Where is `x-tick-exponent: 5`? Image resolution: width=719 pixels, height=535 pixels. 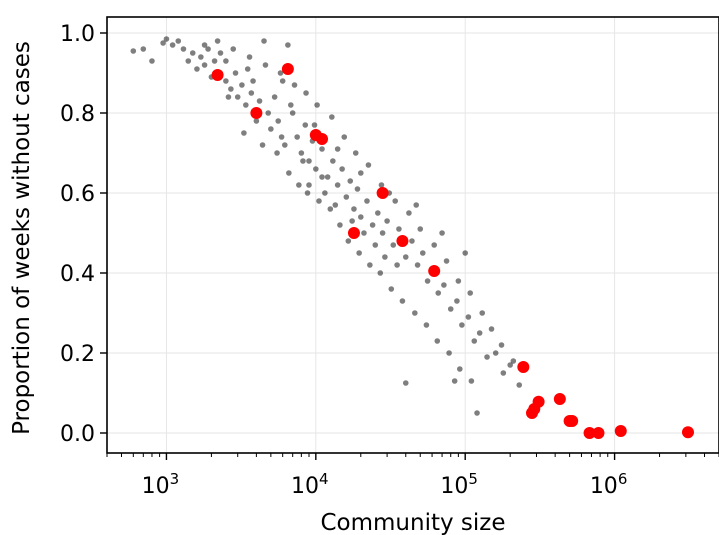 x-tick-exponent: 5 is located at coordinates (473, 479).